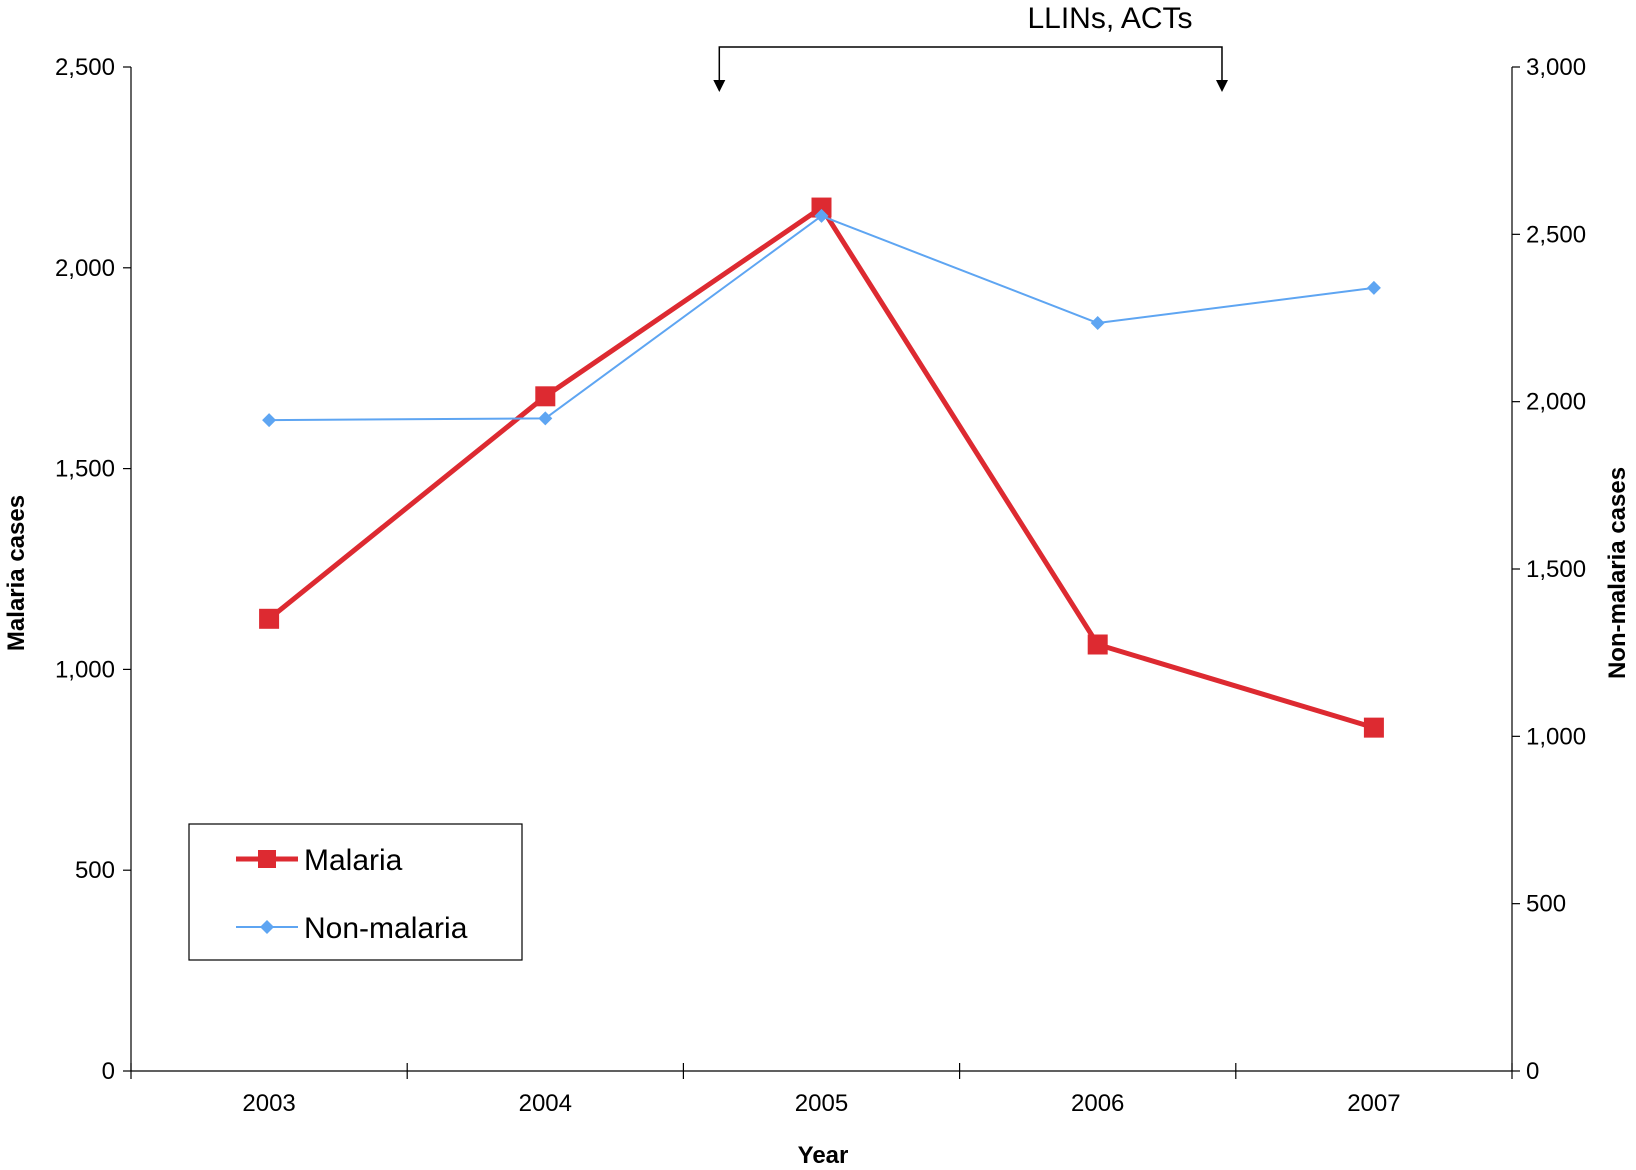 The width and height of the screenshot is (1636, 1170). What do you see at coordinates (1532, 1071) in the screenshot?
I see `right-tick-label: 0` at bounding box center [1532, 1071].